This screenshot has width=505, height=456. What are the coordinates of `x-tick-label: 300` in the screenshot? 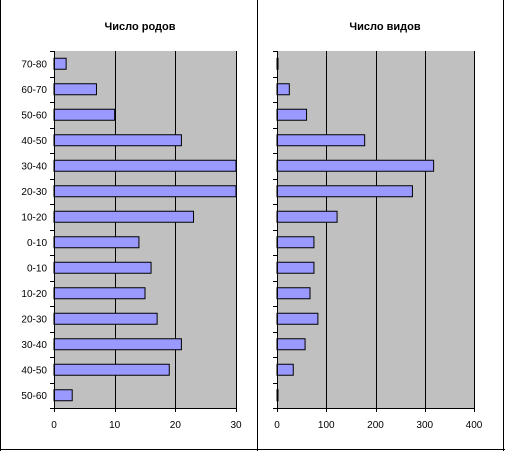 It's located at (424, 425).